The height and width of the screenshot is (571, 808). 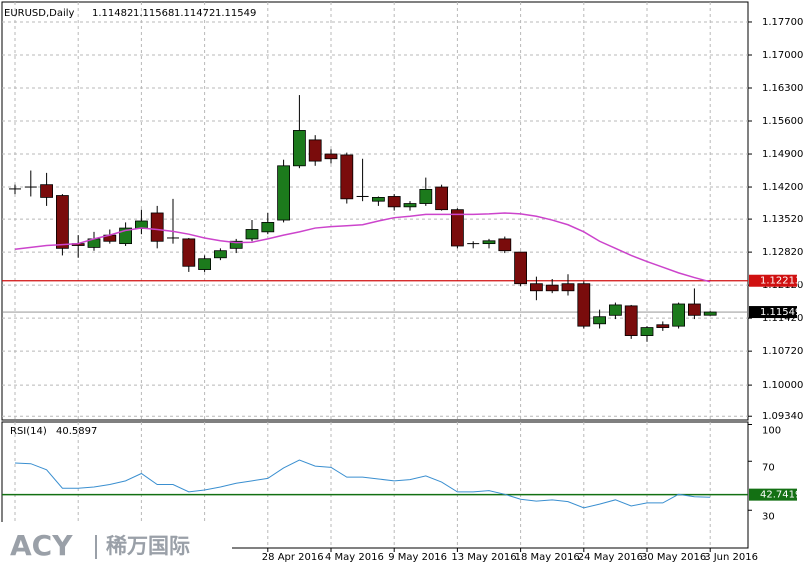 What do you see at coordinates (39, 13) in the screenshot?
I see `symbol: EURUSD,Daily` at bounding box center [39, 13].